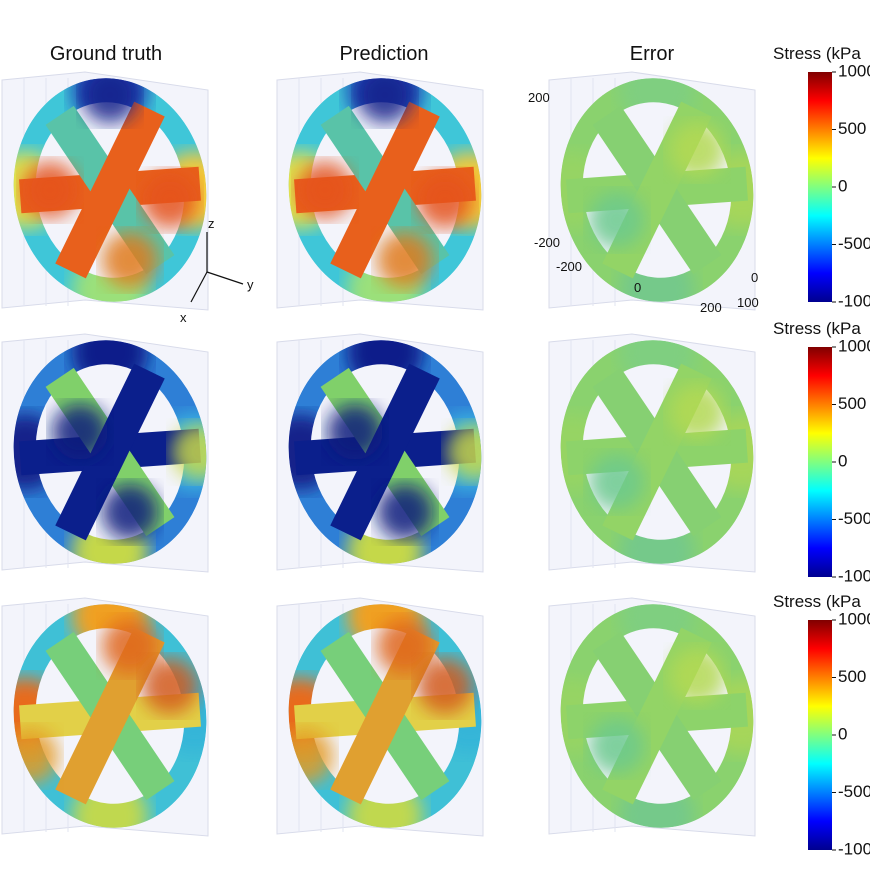 The height and width of the screenshot is (870, 870). Describe the element at coordinates (106, 54) in the screenshot. I see `column-title: Ground truth` at that location.